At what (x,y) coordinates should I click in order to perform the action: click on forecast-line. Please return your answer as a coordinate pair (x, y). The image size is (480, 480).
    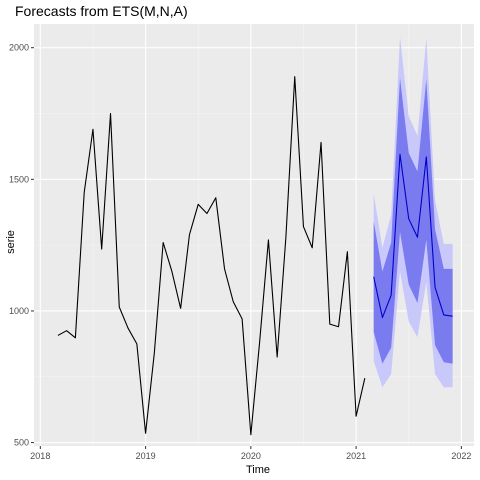
    Looking at the image, I should click on (413, 236).